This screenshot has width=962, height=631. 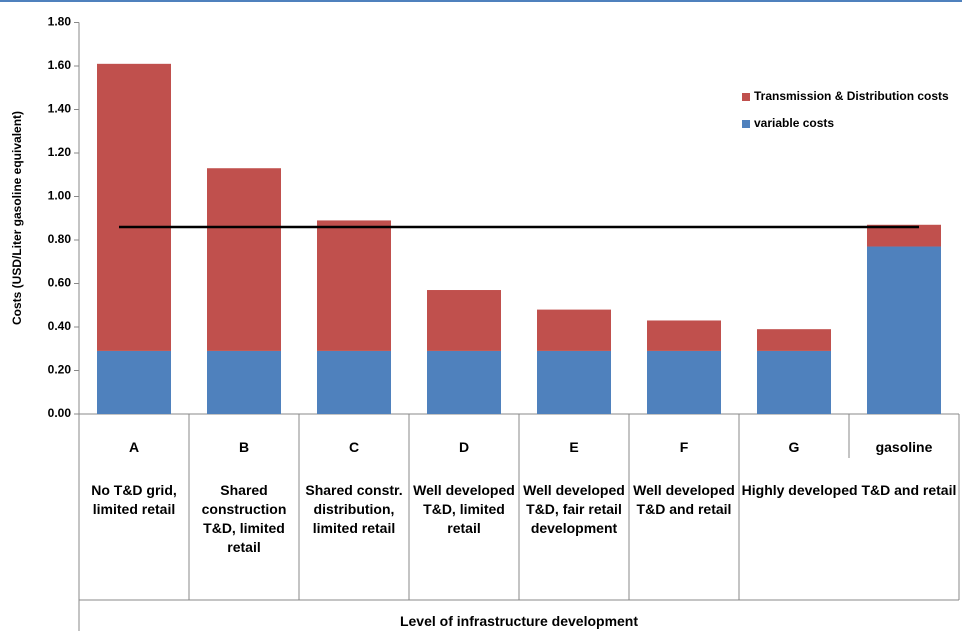 I want to click on y-tick-label: 1.00, so click(x=60, y=196).